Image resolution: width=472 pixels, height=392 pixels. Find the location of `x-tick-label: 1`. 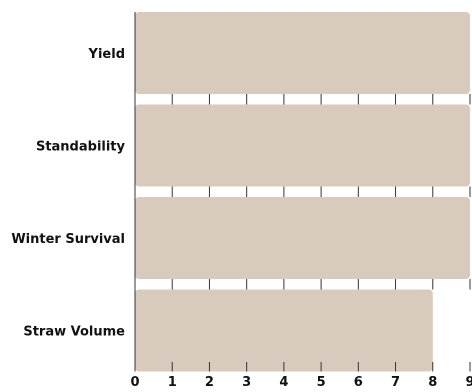

x-tick-label: 1 is located at coordinates (172, 382).